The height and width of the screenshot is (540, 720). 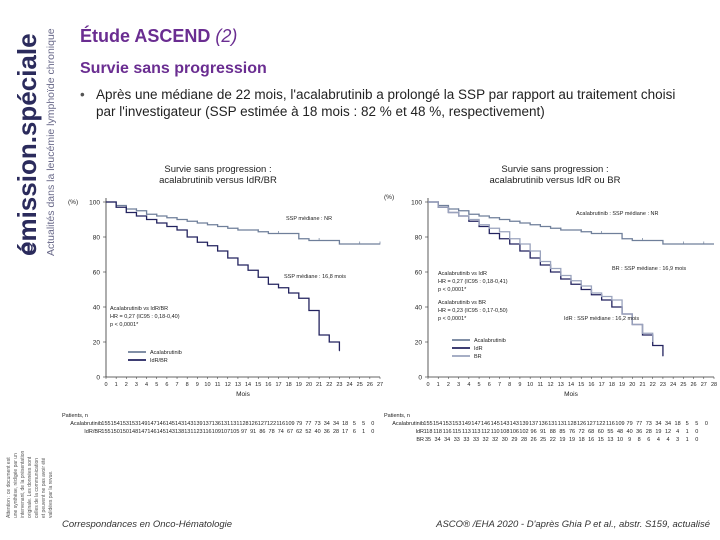 What do you see at coordinates (416, 203) in the screenshot?
I see `y-tick-label: 100` at bounding box center [416, 203].